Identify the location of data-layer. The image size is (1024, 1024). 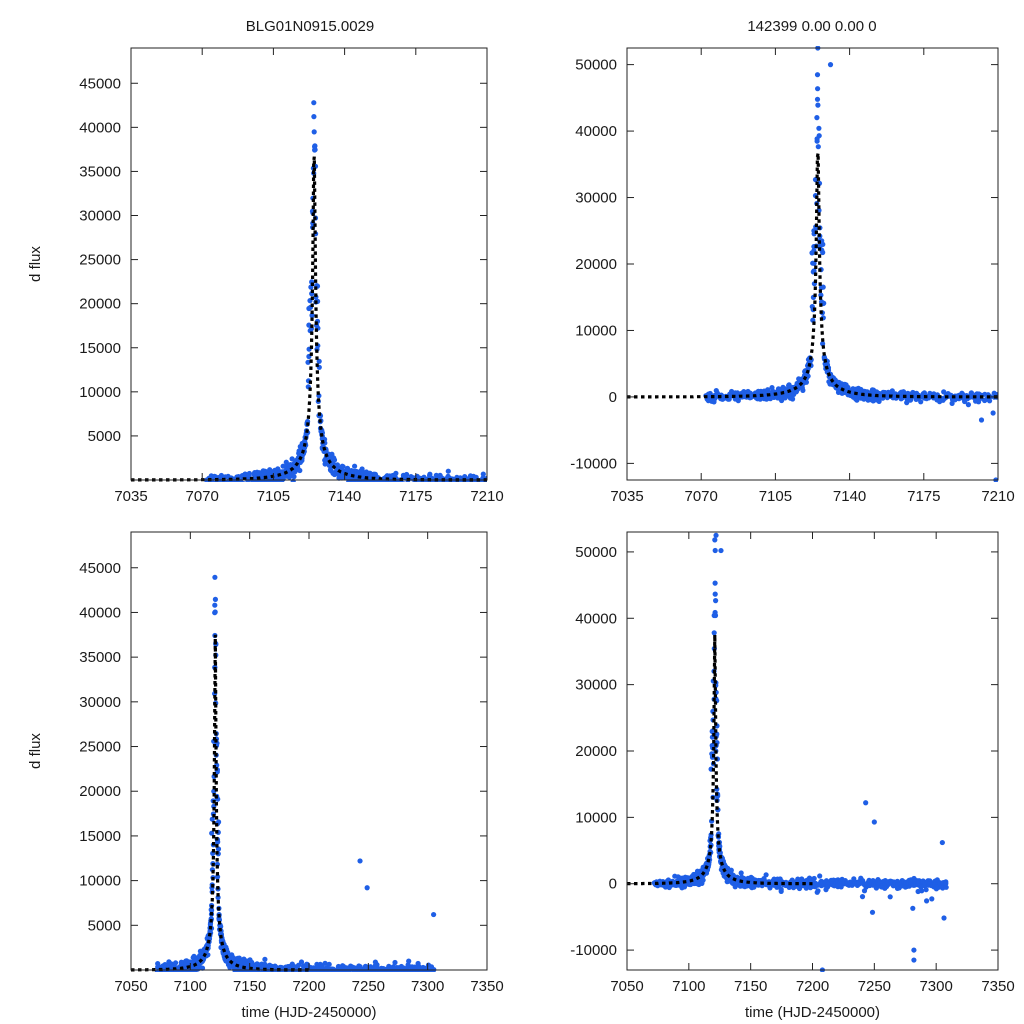
(788, 752).